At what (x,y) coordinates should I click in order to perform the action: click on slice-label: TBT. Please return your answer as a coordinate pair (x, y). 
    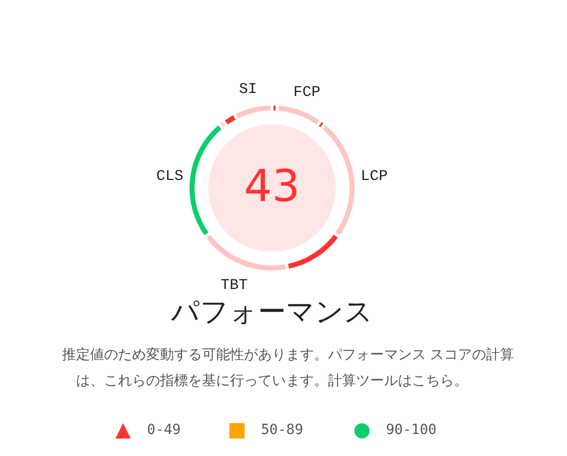
    Looking at the image, I should click on (234, 285).